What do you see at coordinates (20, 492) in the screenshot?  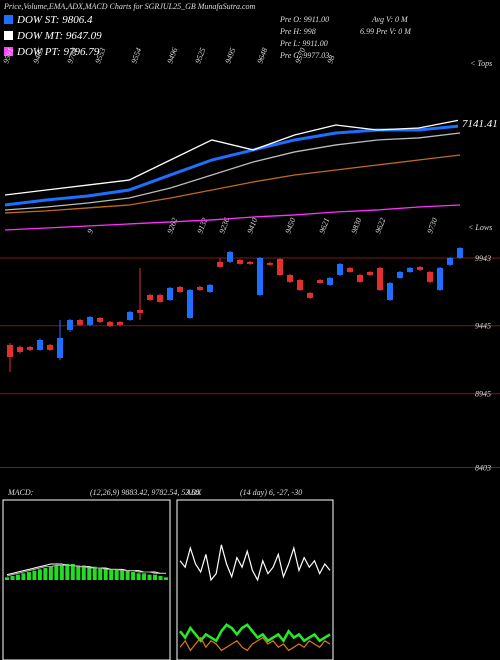 I see `macd-title: MACD:` at bounding box center [20, 492].